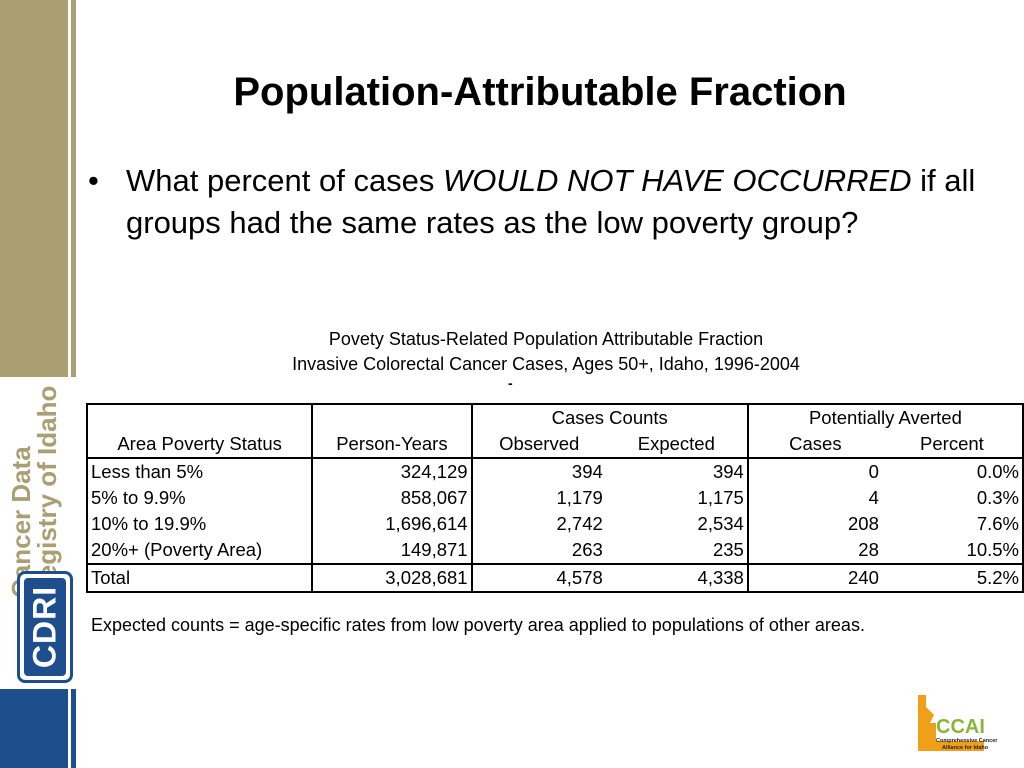 The width and height of the screenshot is (1024, 768). Describe the element at coordinates (510, 383) in the screenshot. I see `caption-mark: -` at that location.